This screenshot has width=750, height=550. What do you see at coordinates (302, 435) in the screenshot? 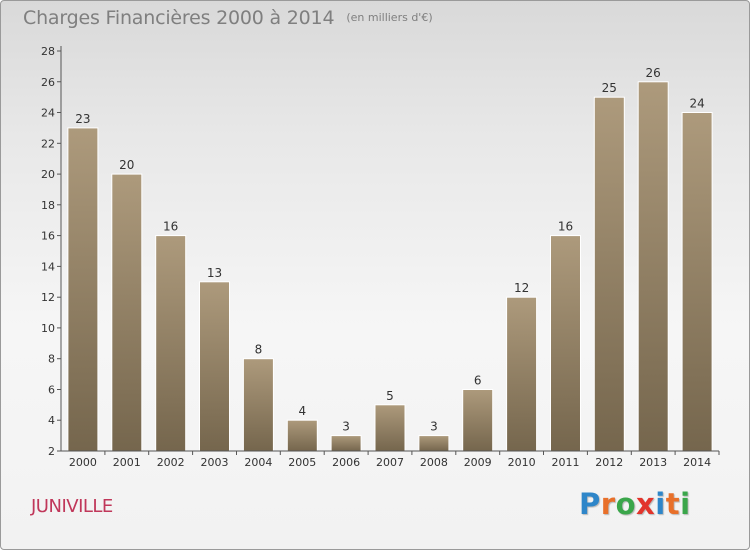
I see `bar-2005` at bounding box center [302, 435].